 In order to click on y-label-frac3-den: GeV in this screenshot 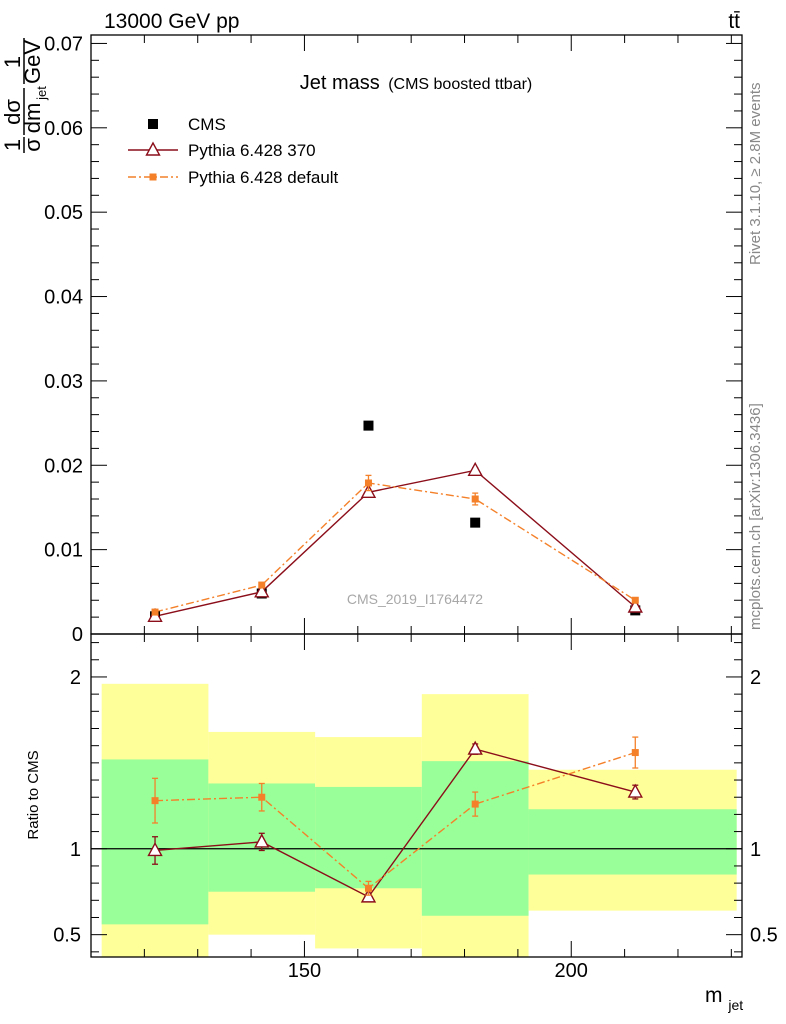, I will do `click(32, 62)`.